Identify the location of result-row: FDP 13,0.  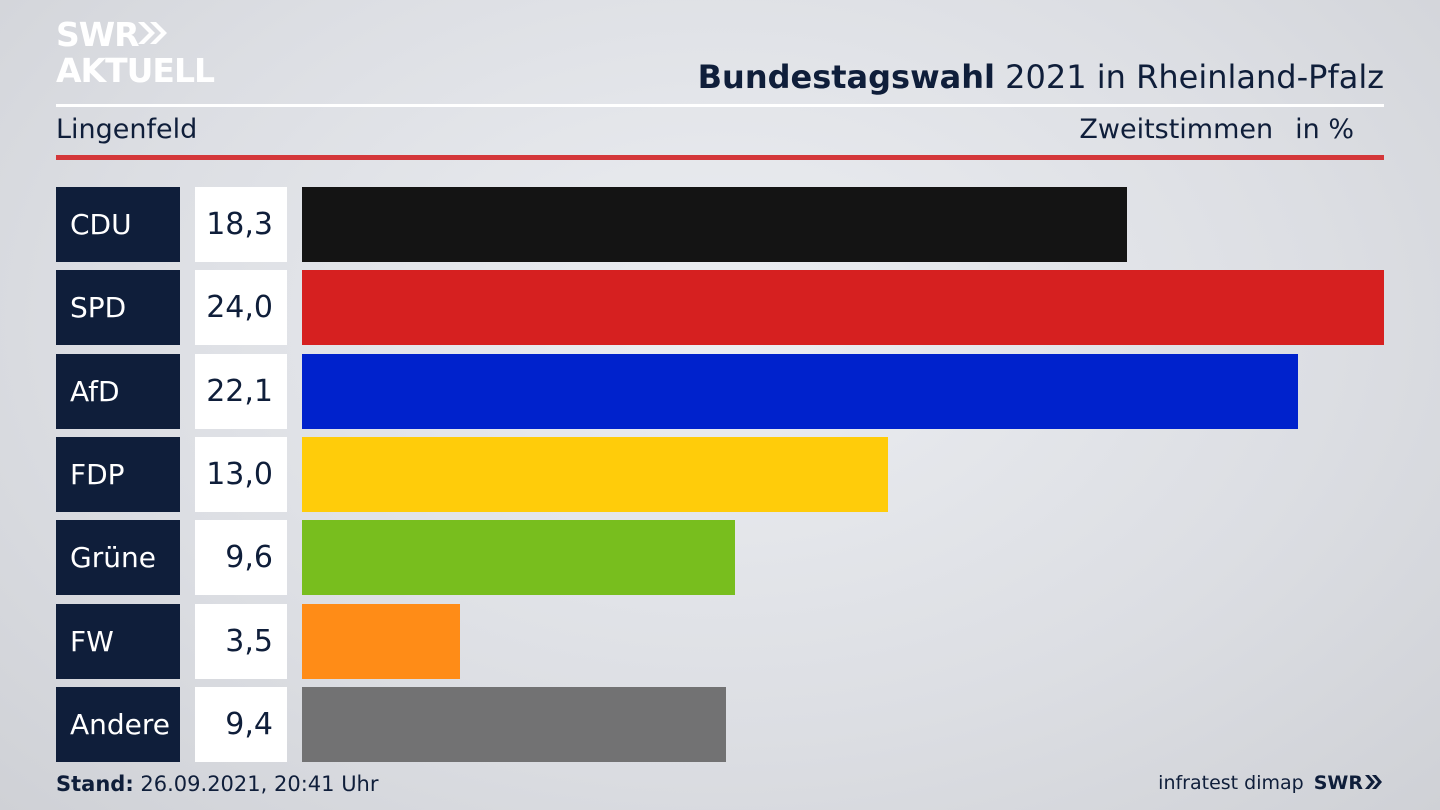
(720, 474).